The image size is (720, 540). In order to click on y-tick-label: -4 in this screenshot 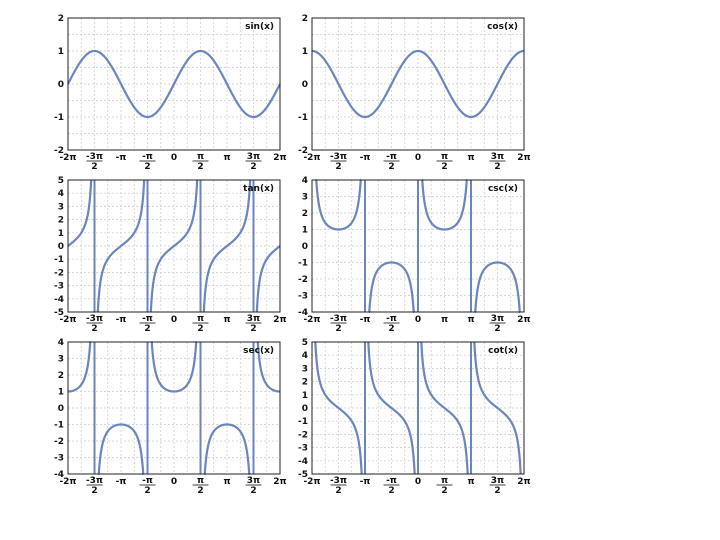, I will do `click(59, 300)`.